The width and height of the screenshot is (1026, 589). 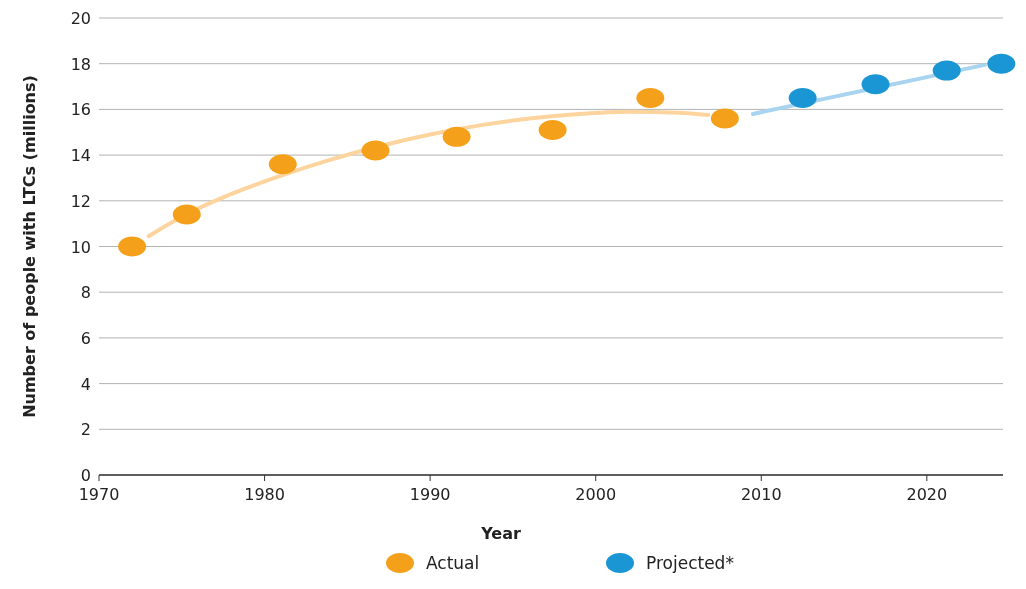 I want to click on y-tick-label: 8, so click(x=85, y=293).